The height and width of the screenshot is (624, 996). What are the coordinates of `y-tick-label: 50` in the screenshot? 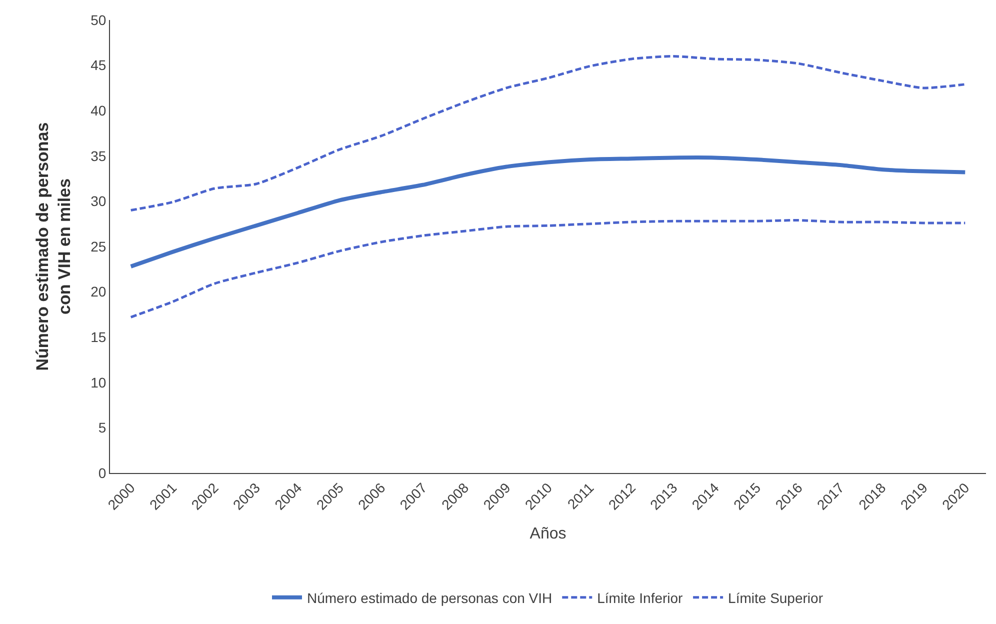 It's located at (98, 20).